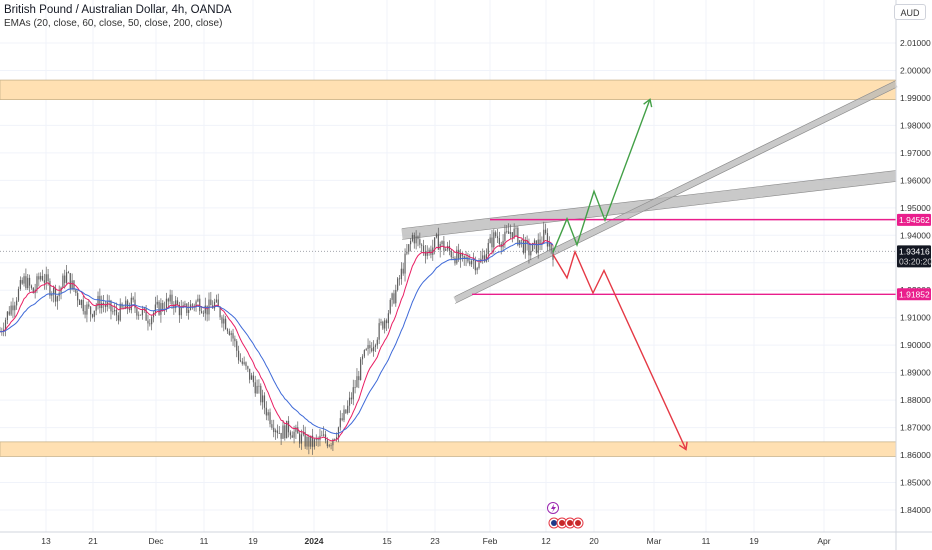  What do you see at coordinates (619, 349) in the screenshot?
I see `bearish-path` at bounding box center [619, 349].